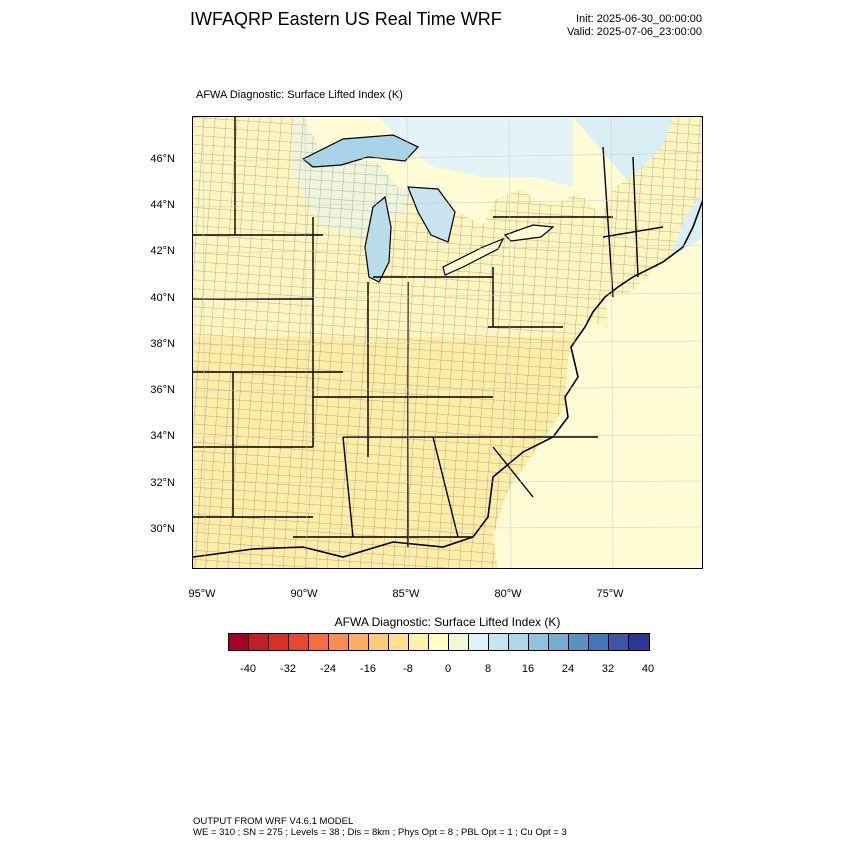 The width and height of the screenshot is (850, 850). What do you see at coordinates (162, 436) in the screenshot?
I see `lat-label-34n: 34°N` at bounding box center [162, 436].